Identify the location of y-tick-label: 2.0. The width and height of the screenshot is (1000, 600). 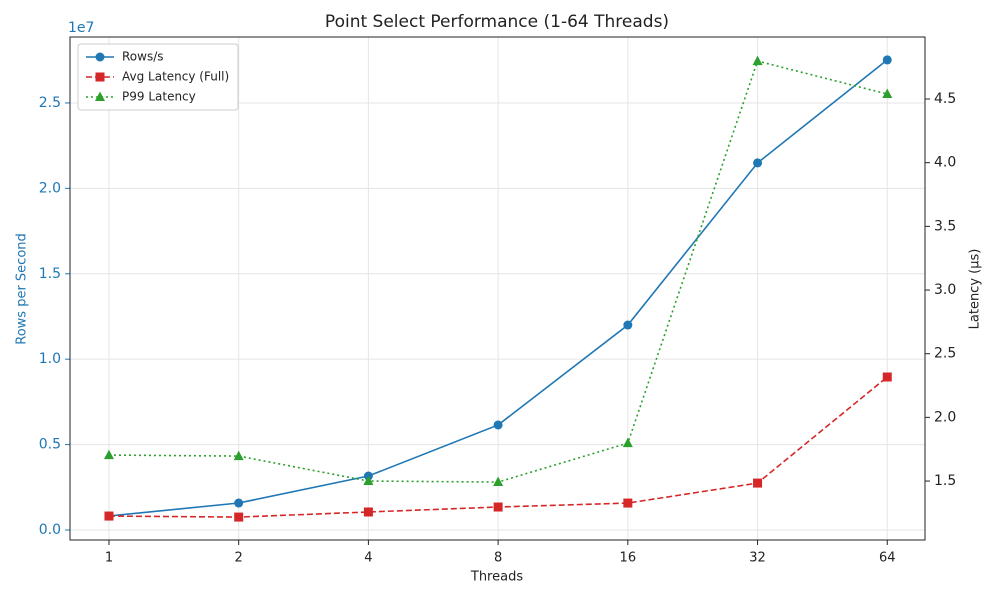
(50, 188).